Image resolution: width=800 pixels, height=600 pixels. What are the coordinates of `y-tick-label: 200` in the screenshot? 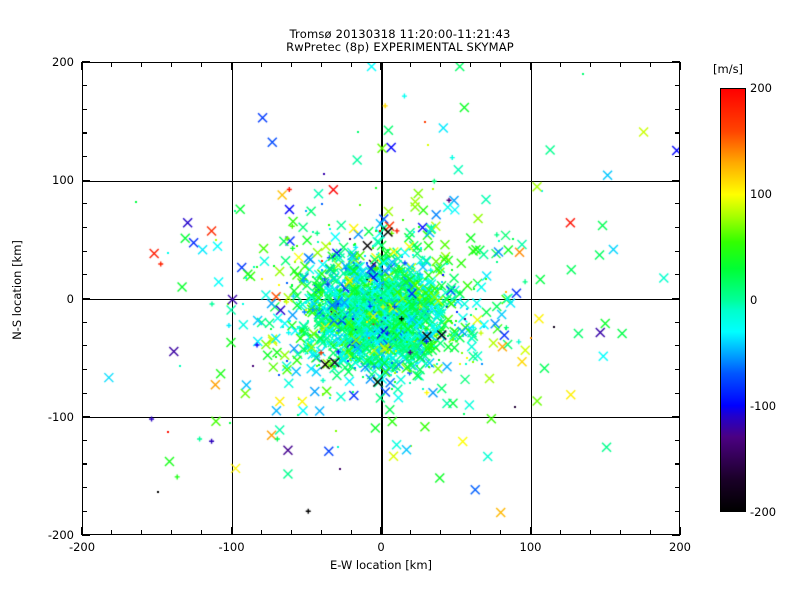 It's located at (63, 62).